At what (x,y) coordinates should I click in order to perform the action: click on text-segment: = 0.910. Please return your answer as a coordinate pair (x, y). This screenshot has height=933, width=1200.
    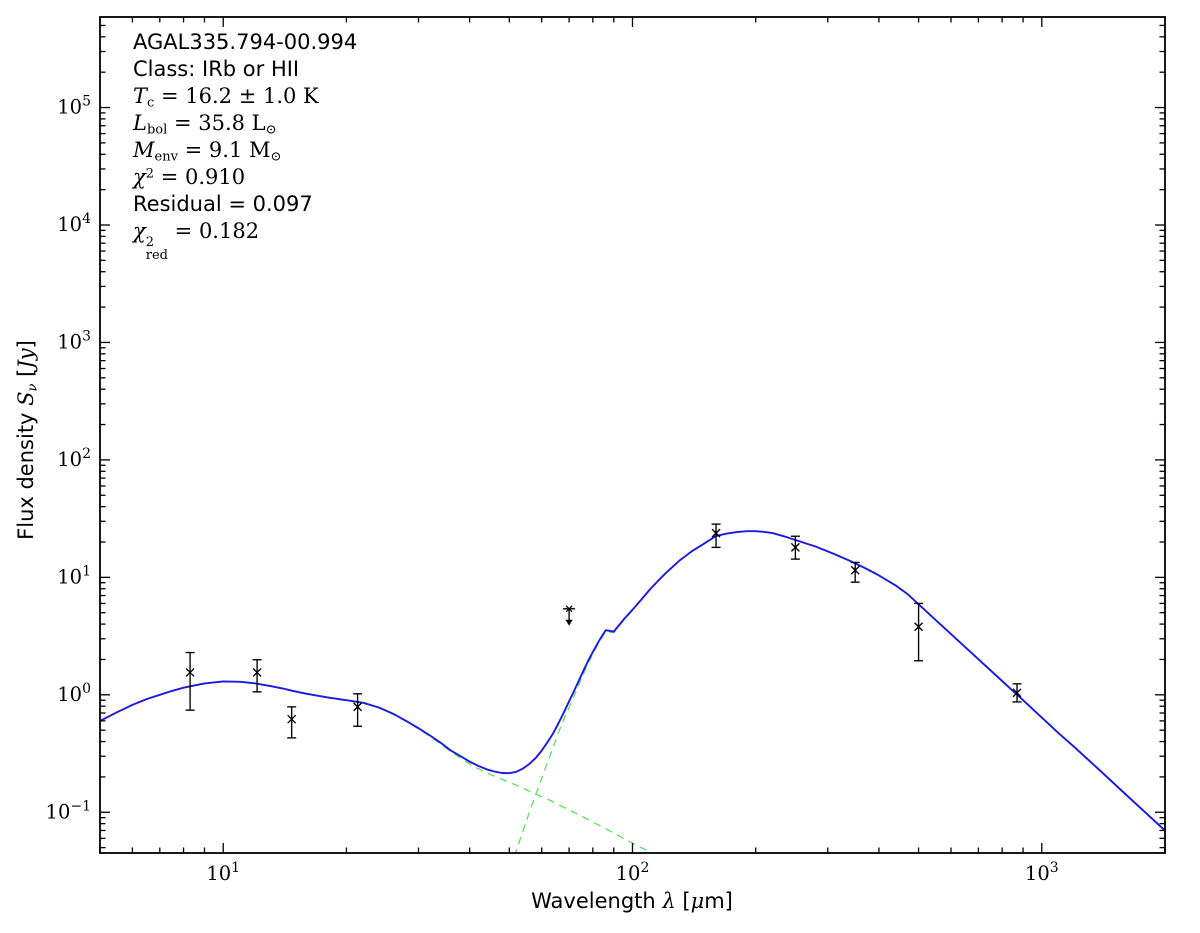
    Looking at the image, I should click on (200, 177).